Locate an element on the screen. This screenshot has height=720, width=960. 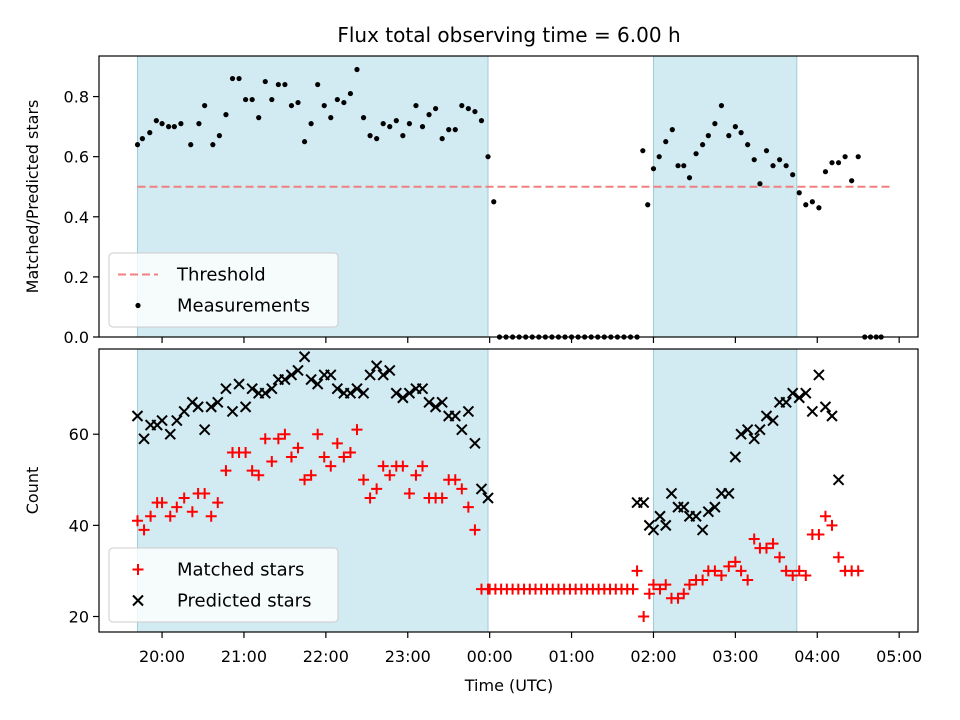
legend-label: Matched stars is located at coordinates (240, 570).